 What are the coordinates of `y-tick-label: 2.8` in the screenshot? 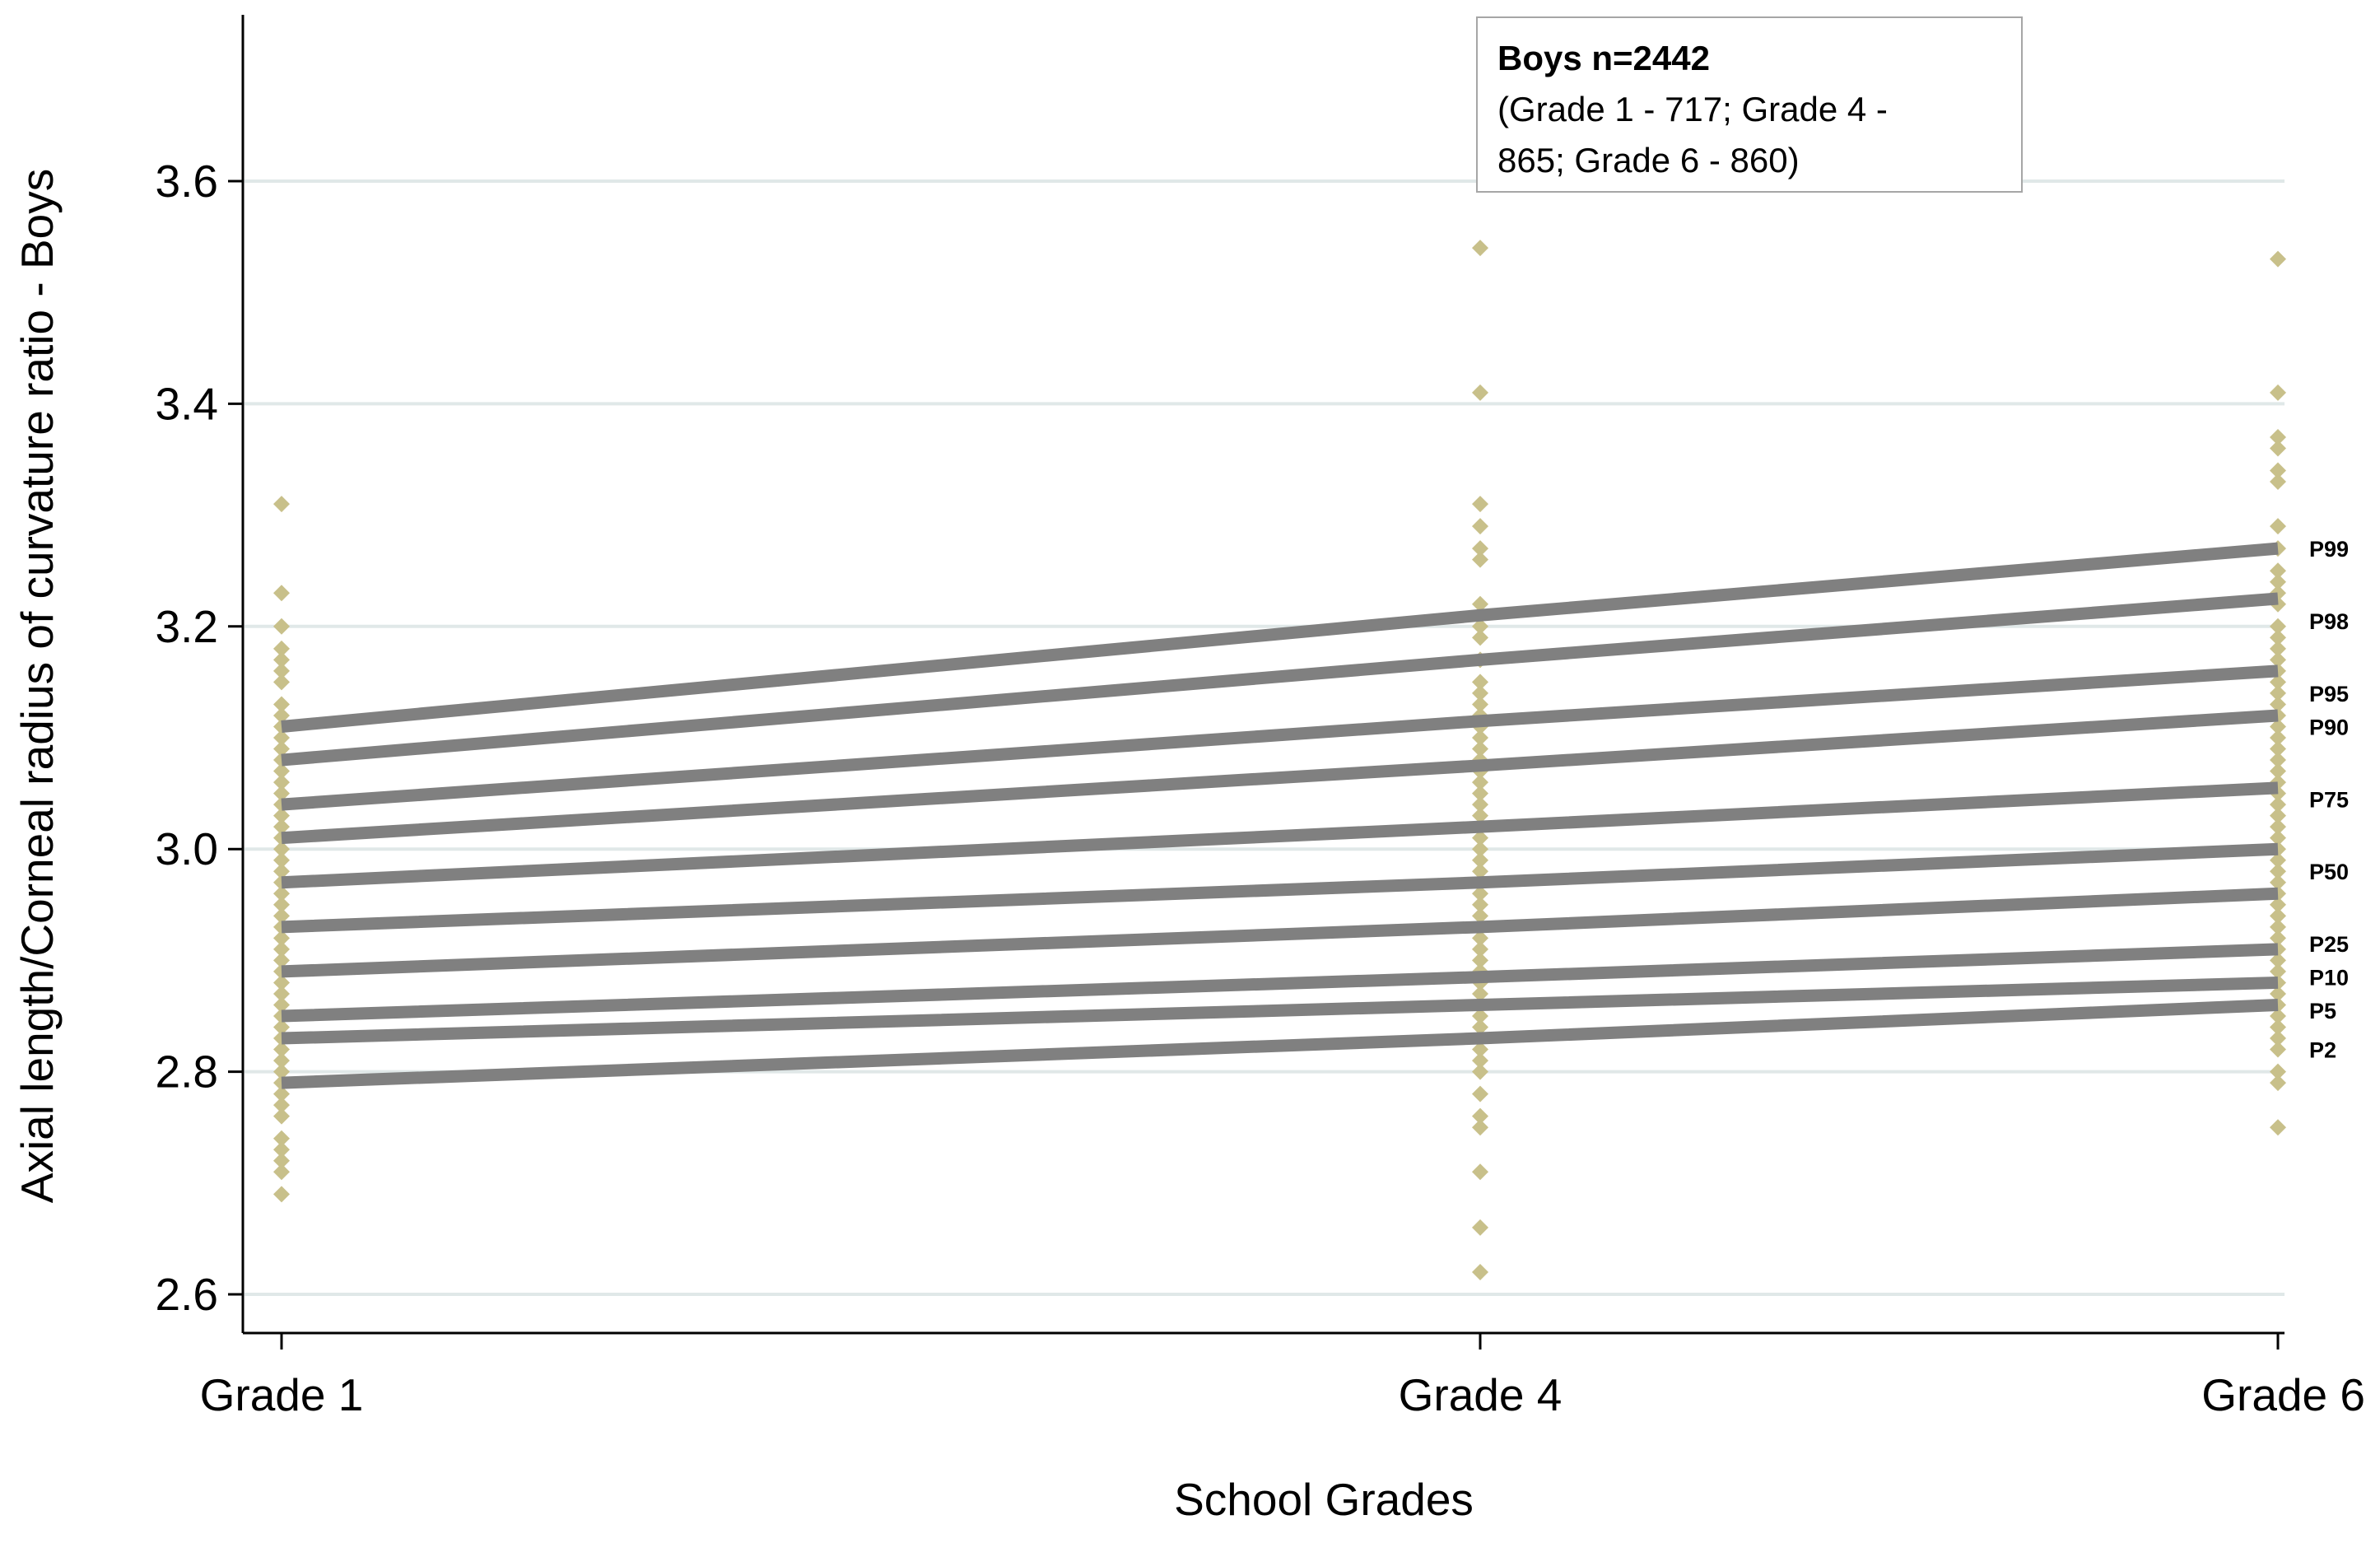 It's located at (187, 1072).